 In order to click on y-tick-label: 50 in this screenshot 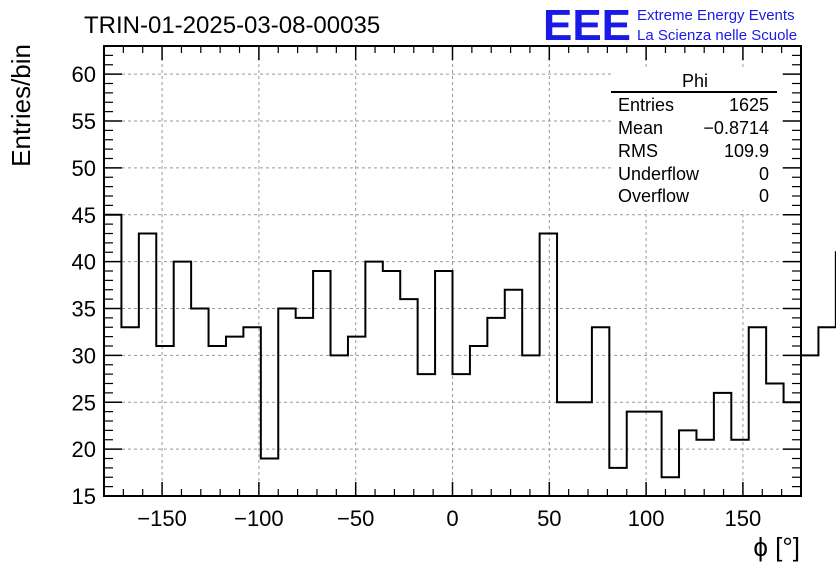, I will do `click(84, 168)`.